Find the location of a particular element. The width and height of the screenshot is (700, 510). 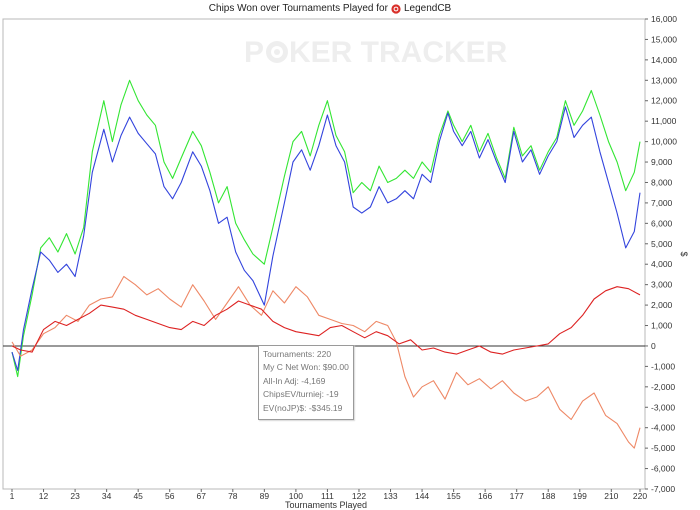

tooltip-allin-adj: All-In Adj: -4,169 is located at coordinates (294, 380).